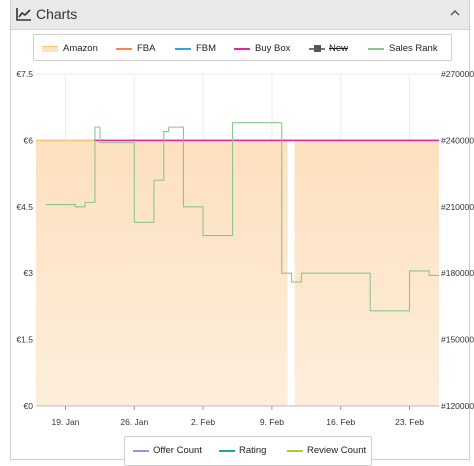 This screenshot has width=474, height=466. Describe the element at coordinates (57, 14) in the screenshot. I see `panel-title: Charts` at that location.